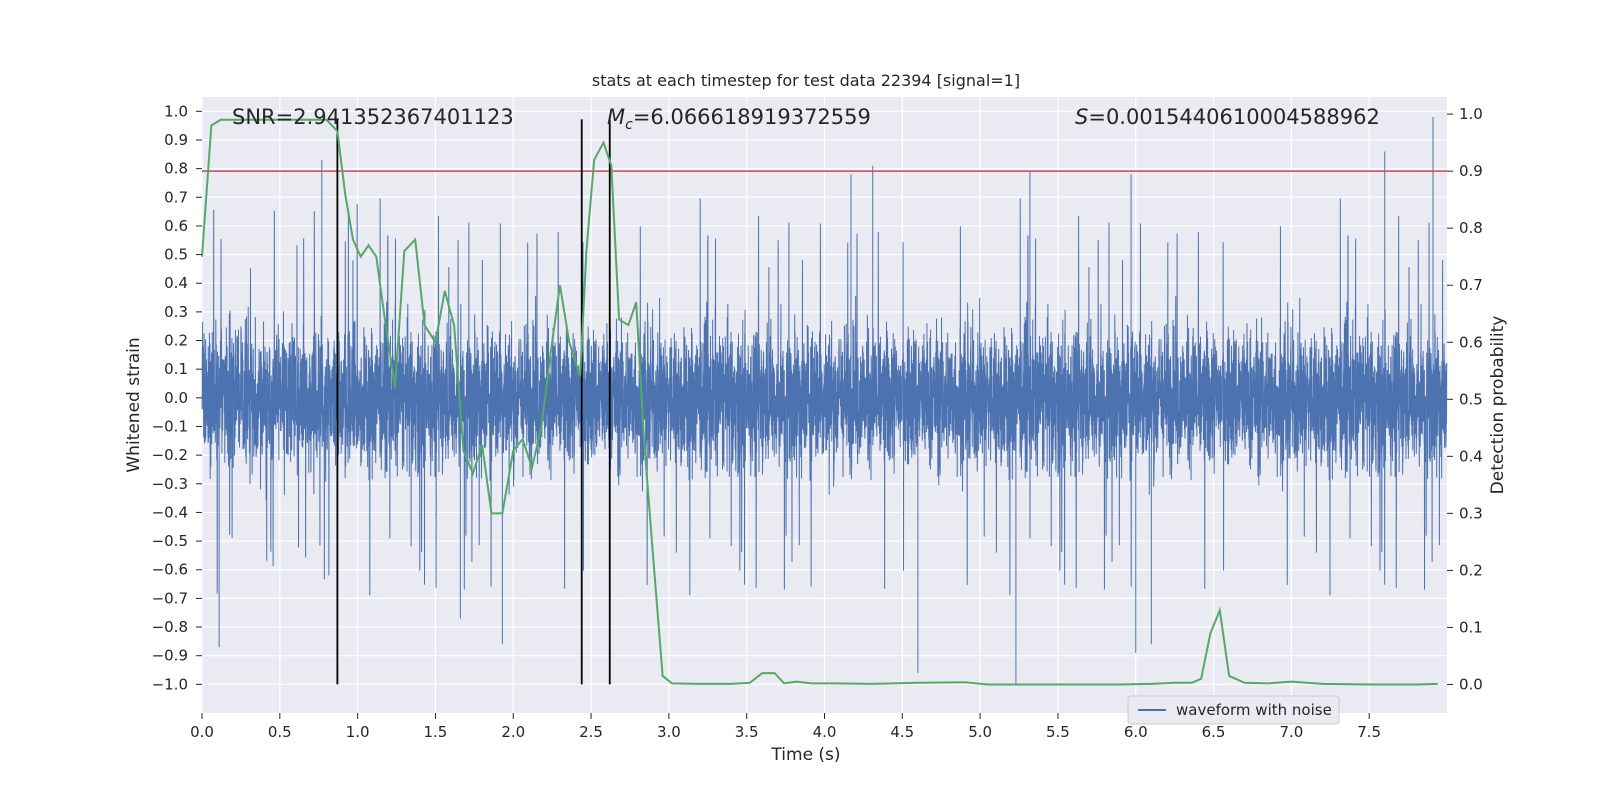 The width and height of the screenshot is (1600, 800). I want to click on vertical-lines, so click(473, 402).